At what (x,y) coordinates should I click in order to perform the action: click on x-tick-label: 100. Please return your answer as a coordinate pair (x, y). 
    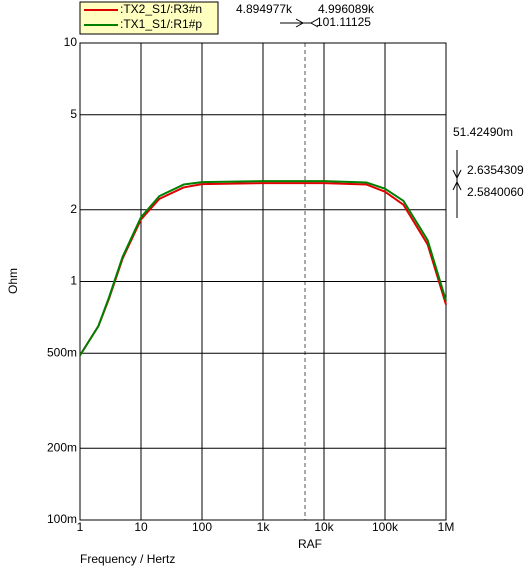
    Looking at the image, I should click on (202, 527).